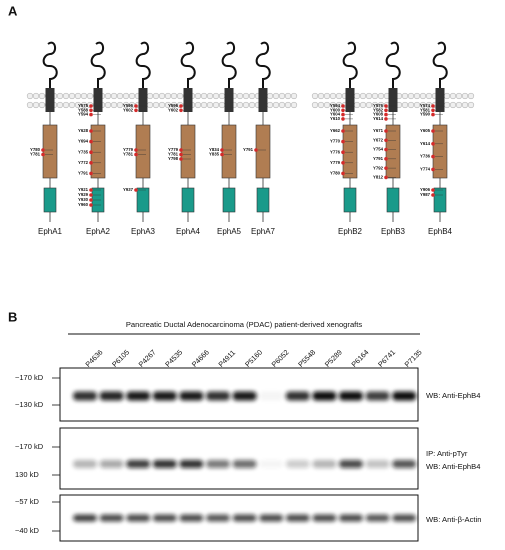  Describe the element at coordinates (425, 169) in the screenshot. I see `site-label: Y774` at that location.